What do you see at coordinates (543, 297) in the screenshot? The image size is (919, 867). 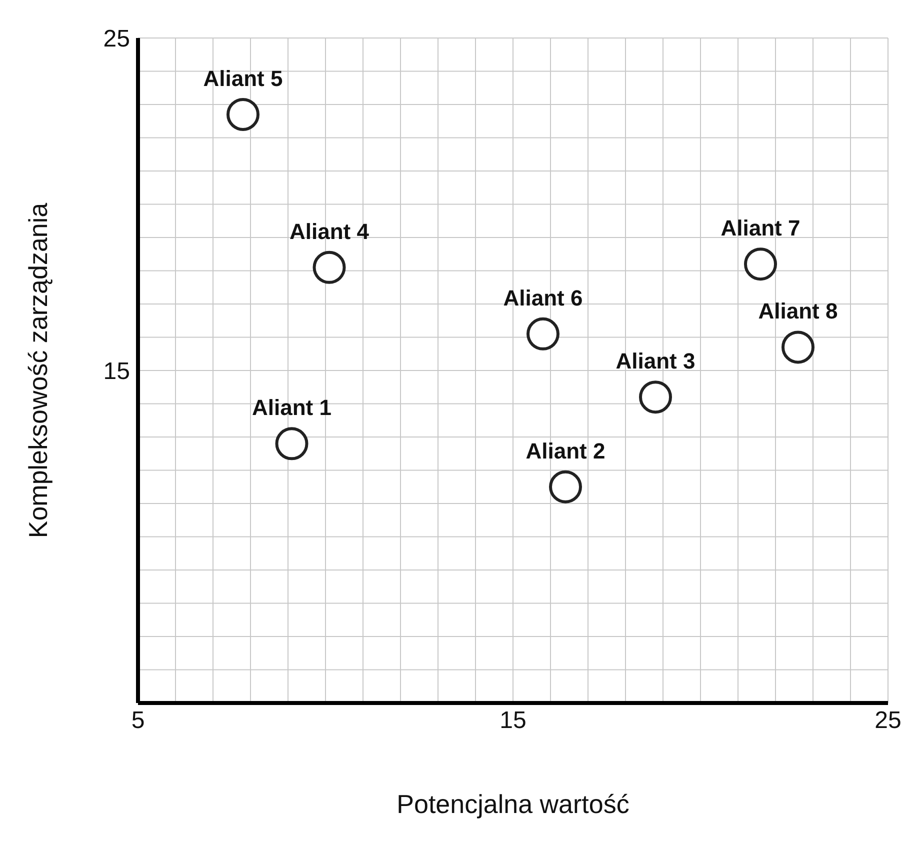 I see `series-label: Aliant 6` at bounding box center [543, 297].